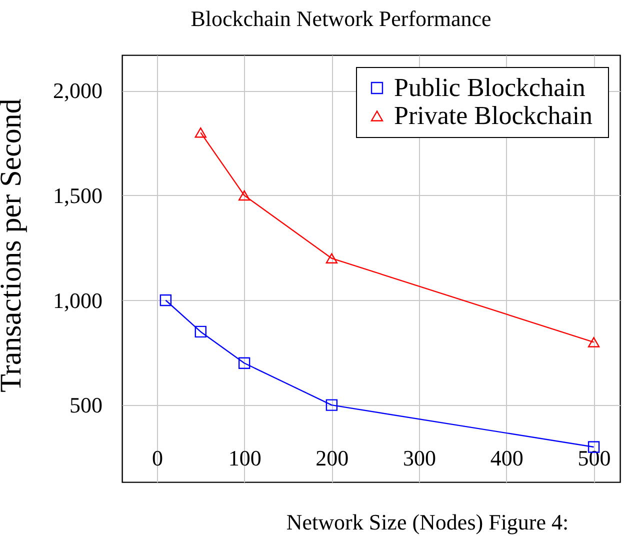 The width and height of the screenshot is (628, 540). I want to click on x-tick-label: 300, so click(419, 458).